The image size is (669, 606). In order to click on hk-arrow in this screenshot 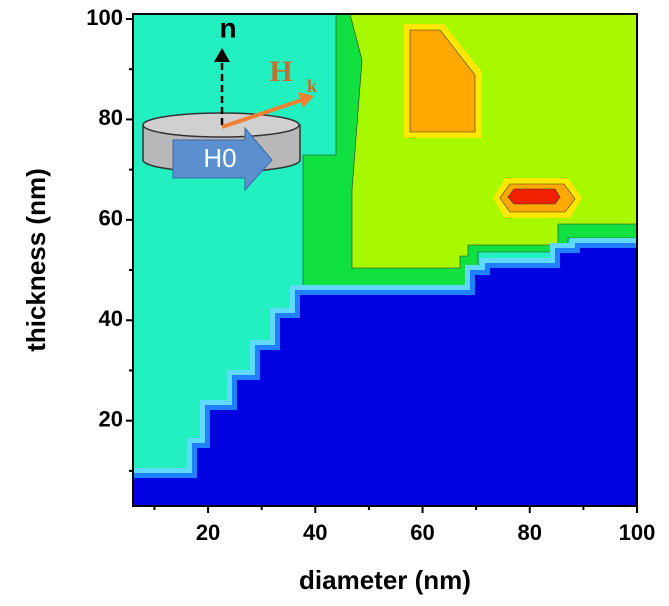, I will do `click(262, 113)`.